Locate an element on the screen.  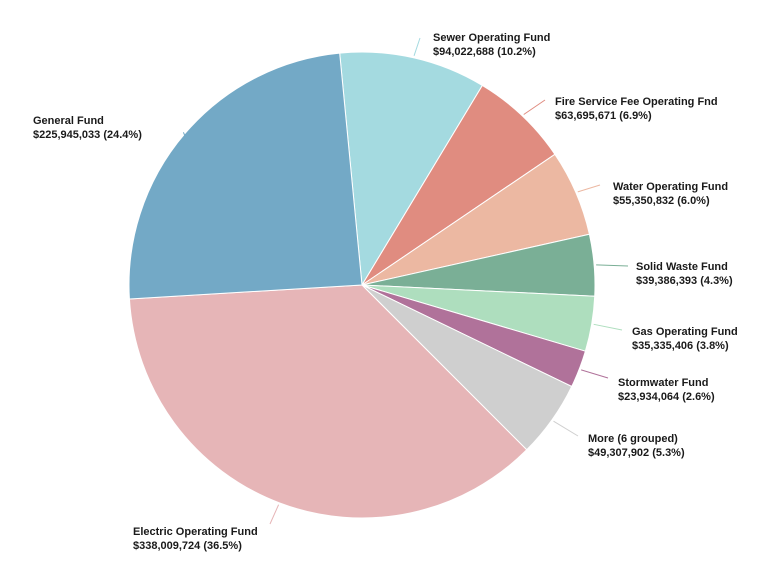
slice-label-value: $49,307,902 (5.3%) is located at coordinates (636, 453).